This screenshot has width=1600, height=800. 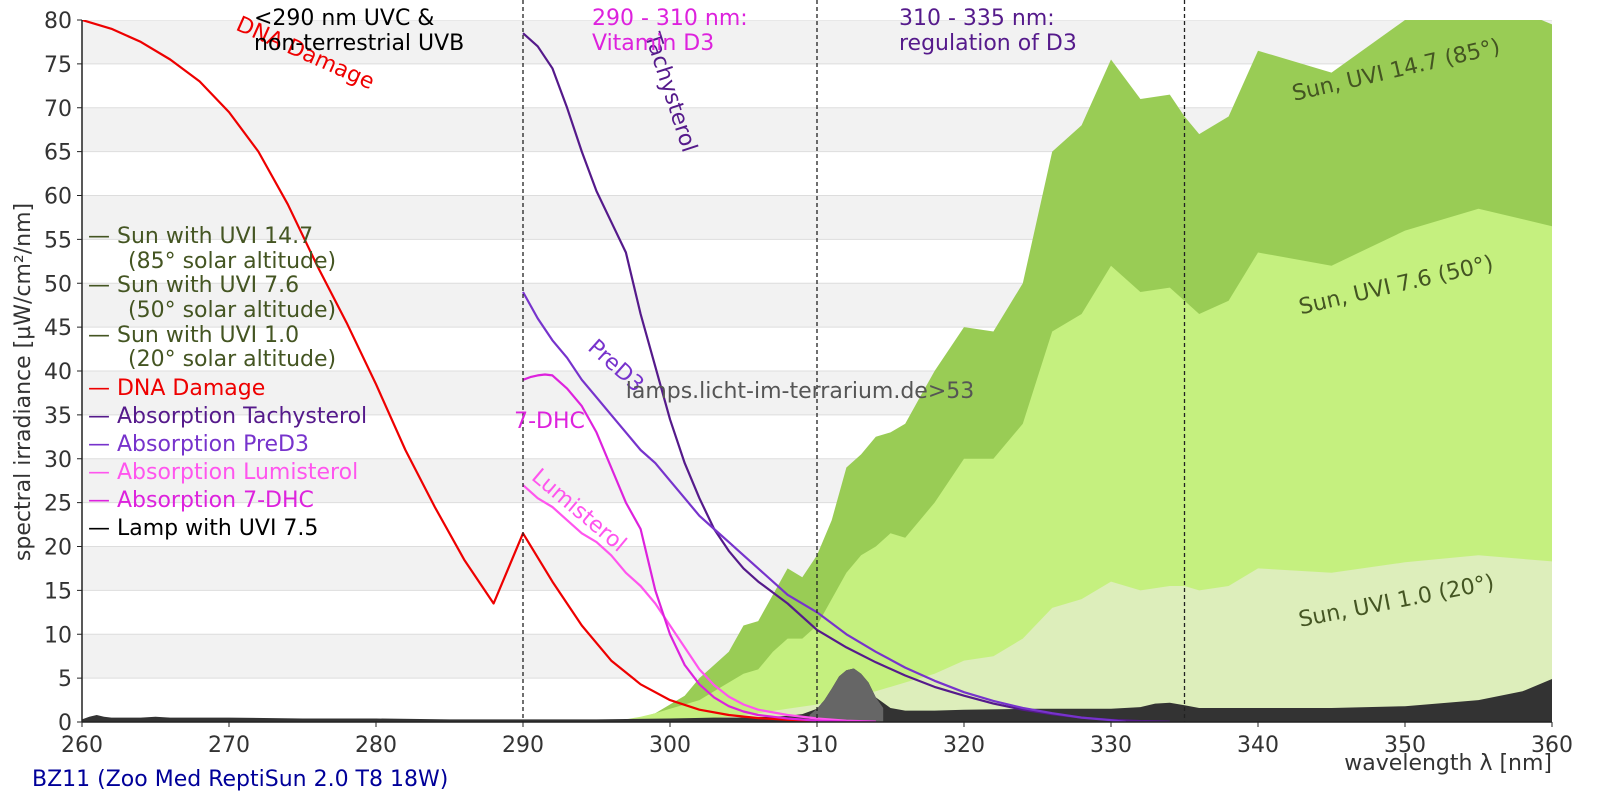 What do you see at coordinates (58, 197) in the screenshot?
I see `y-tick-label: 60` at bounding box center [58, 197].